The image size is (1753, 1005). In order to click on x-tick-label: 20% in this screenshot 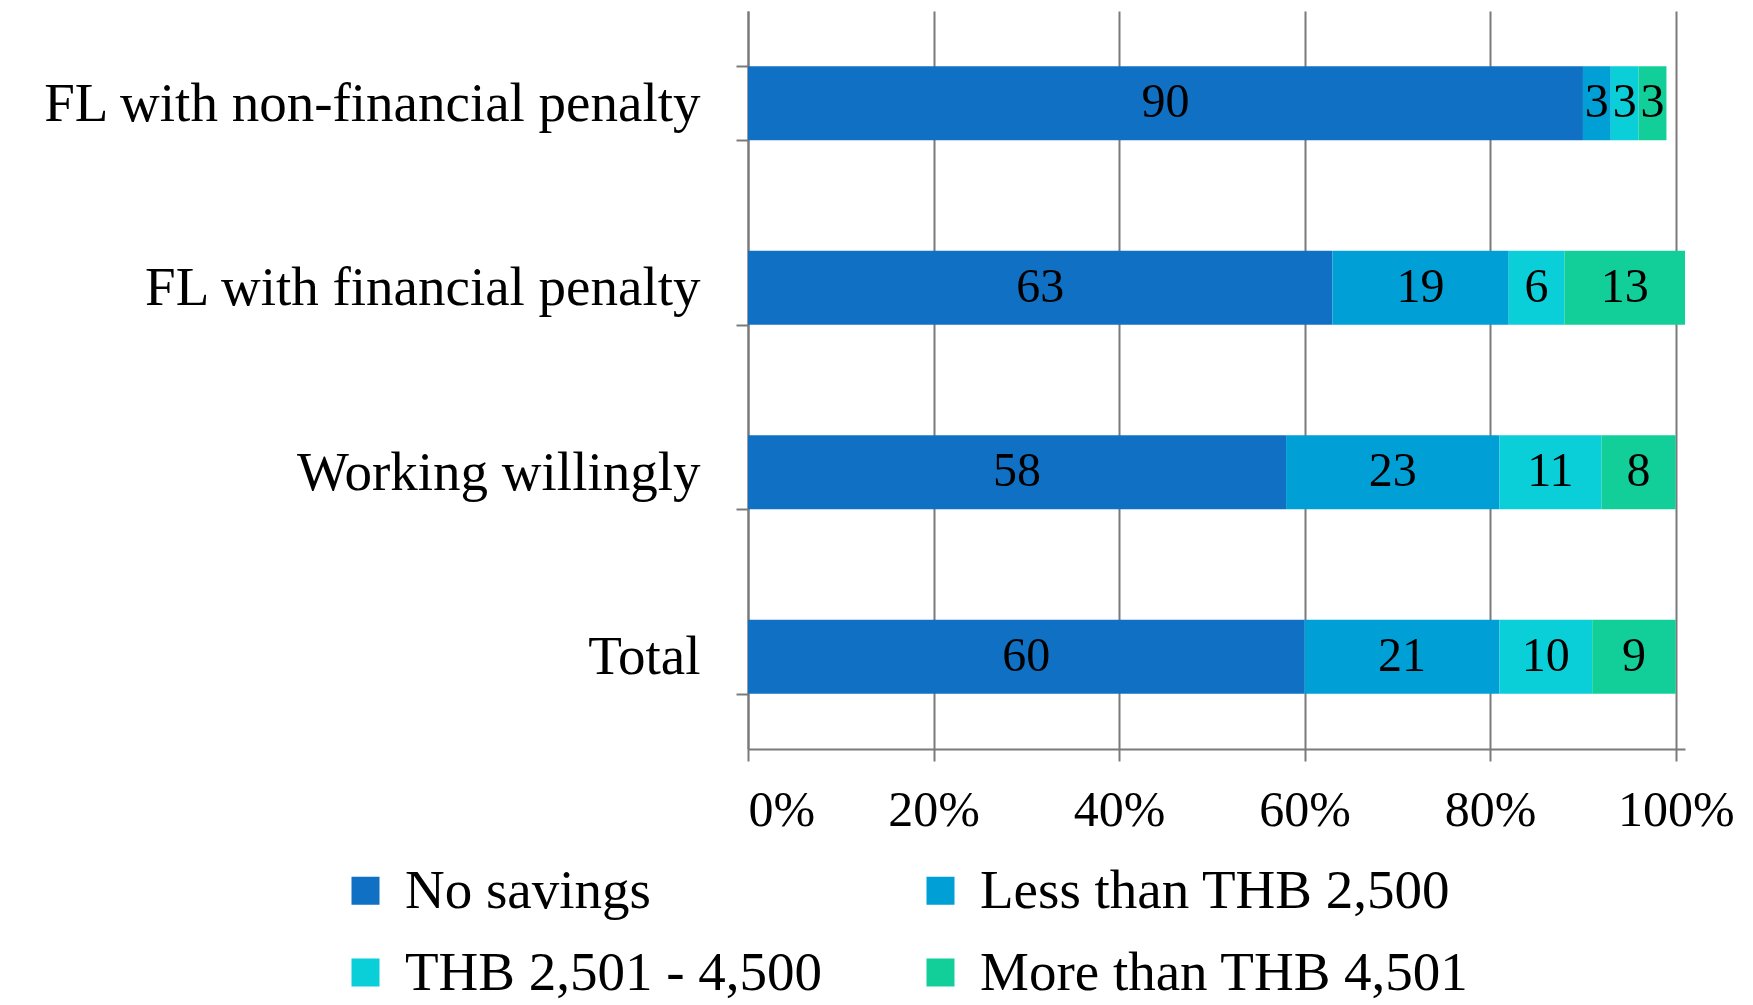, I will do `click(934, 808)`.